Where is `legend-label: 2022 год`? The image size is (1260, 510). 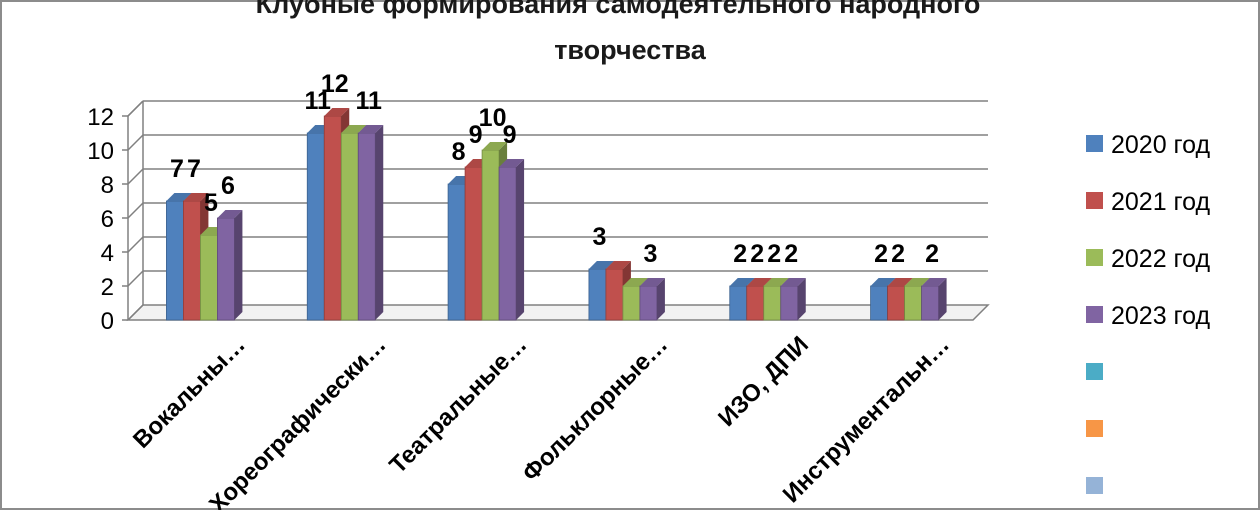 legend-label: 2022 год is located at coordinates (1160, 259).